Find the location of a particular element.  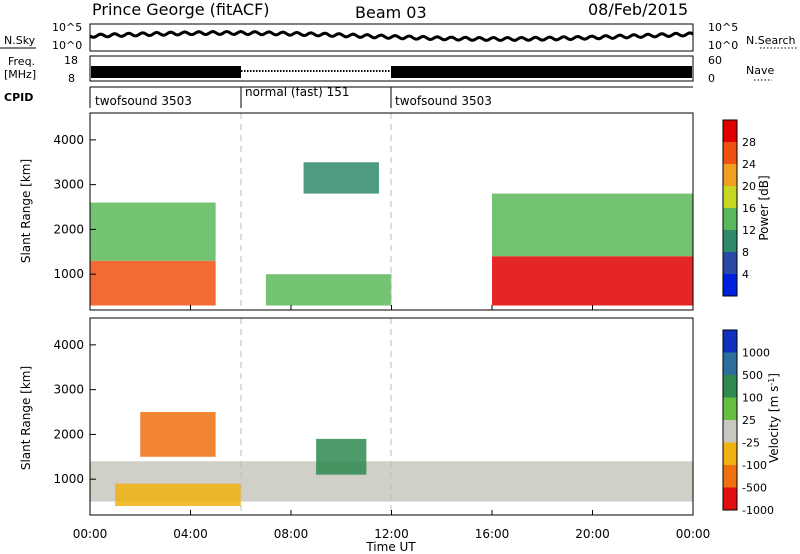

freq-tick-8: 8 is located at coordinates (71, 78).